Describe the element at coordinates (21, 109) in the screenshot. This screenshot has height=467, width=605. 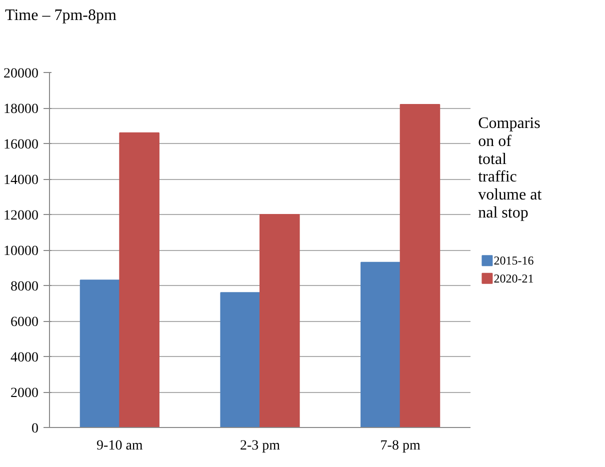
I see `y-tick-label: 18000` at that location.